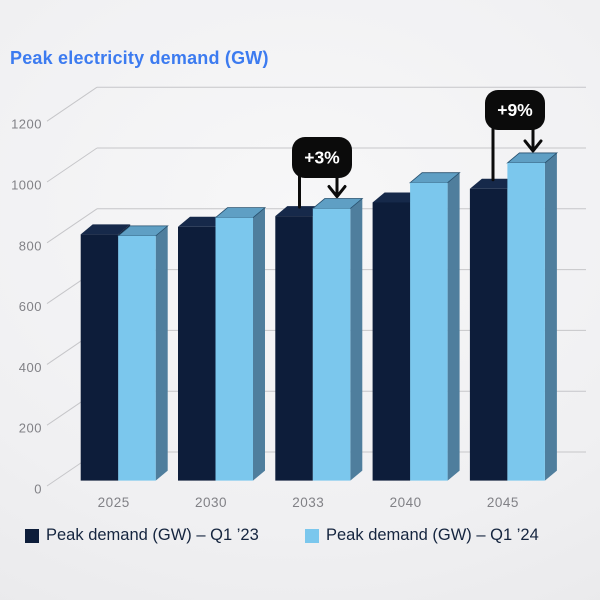 The image size is (600, 600). I want to click on callout-label: +9%, so click(515, 110).